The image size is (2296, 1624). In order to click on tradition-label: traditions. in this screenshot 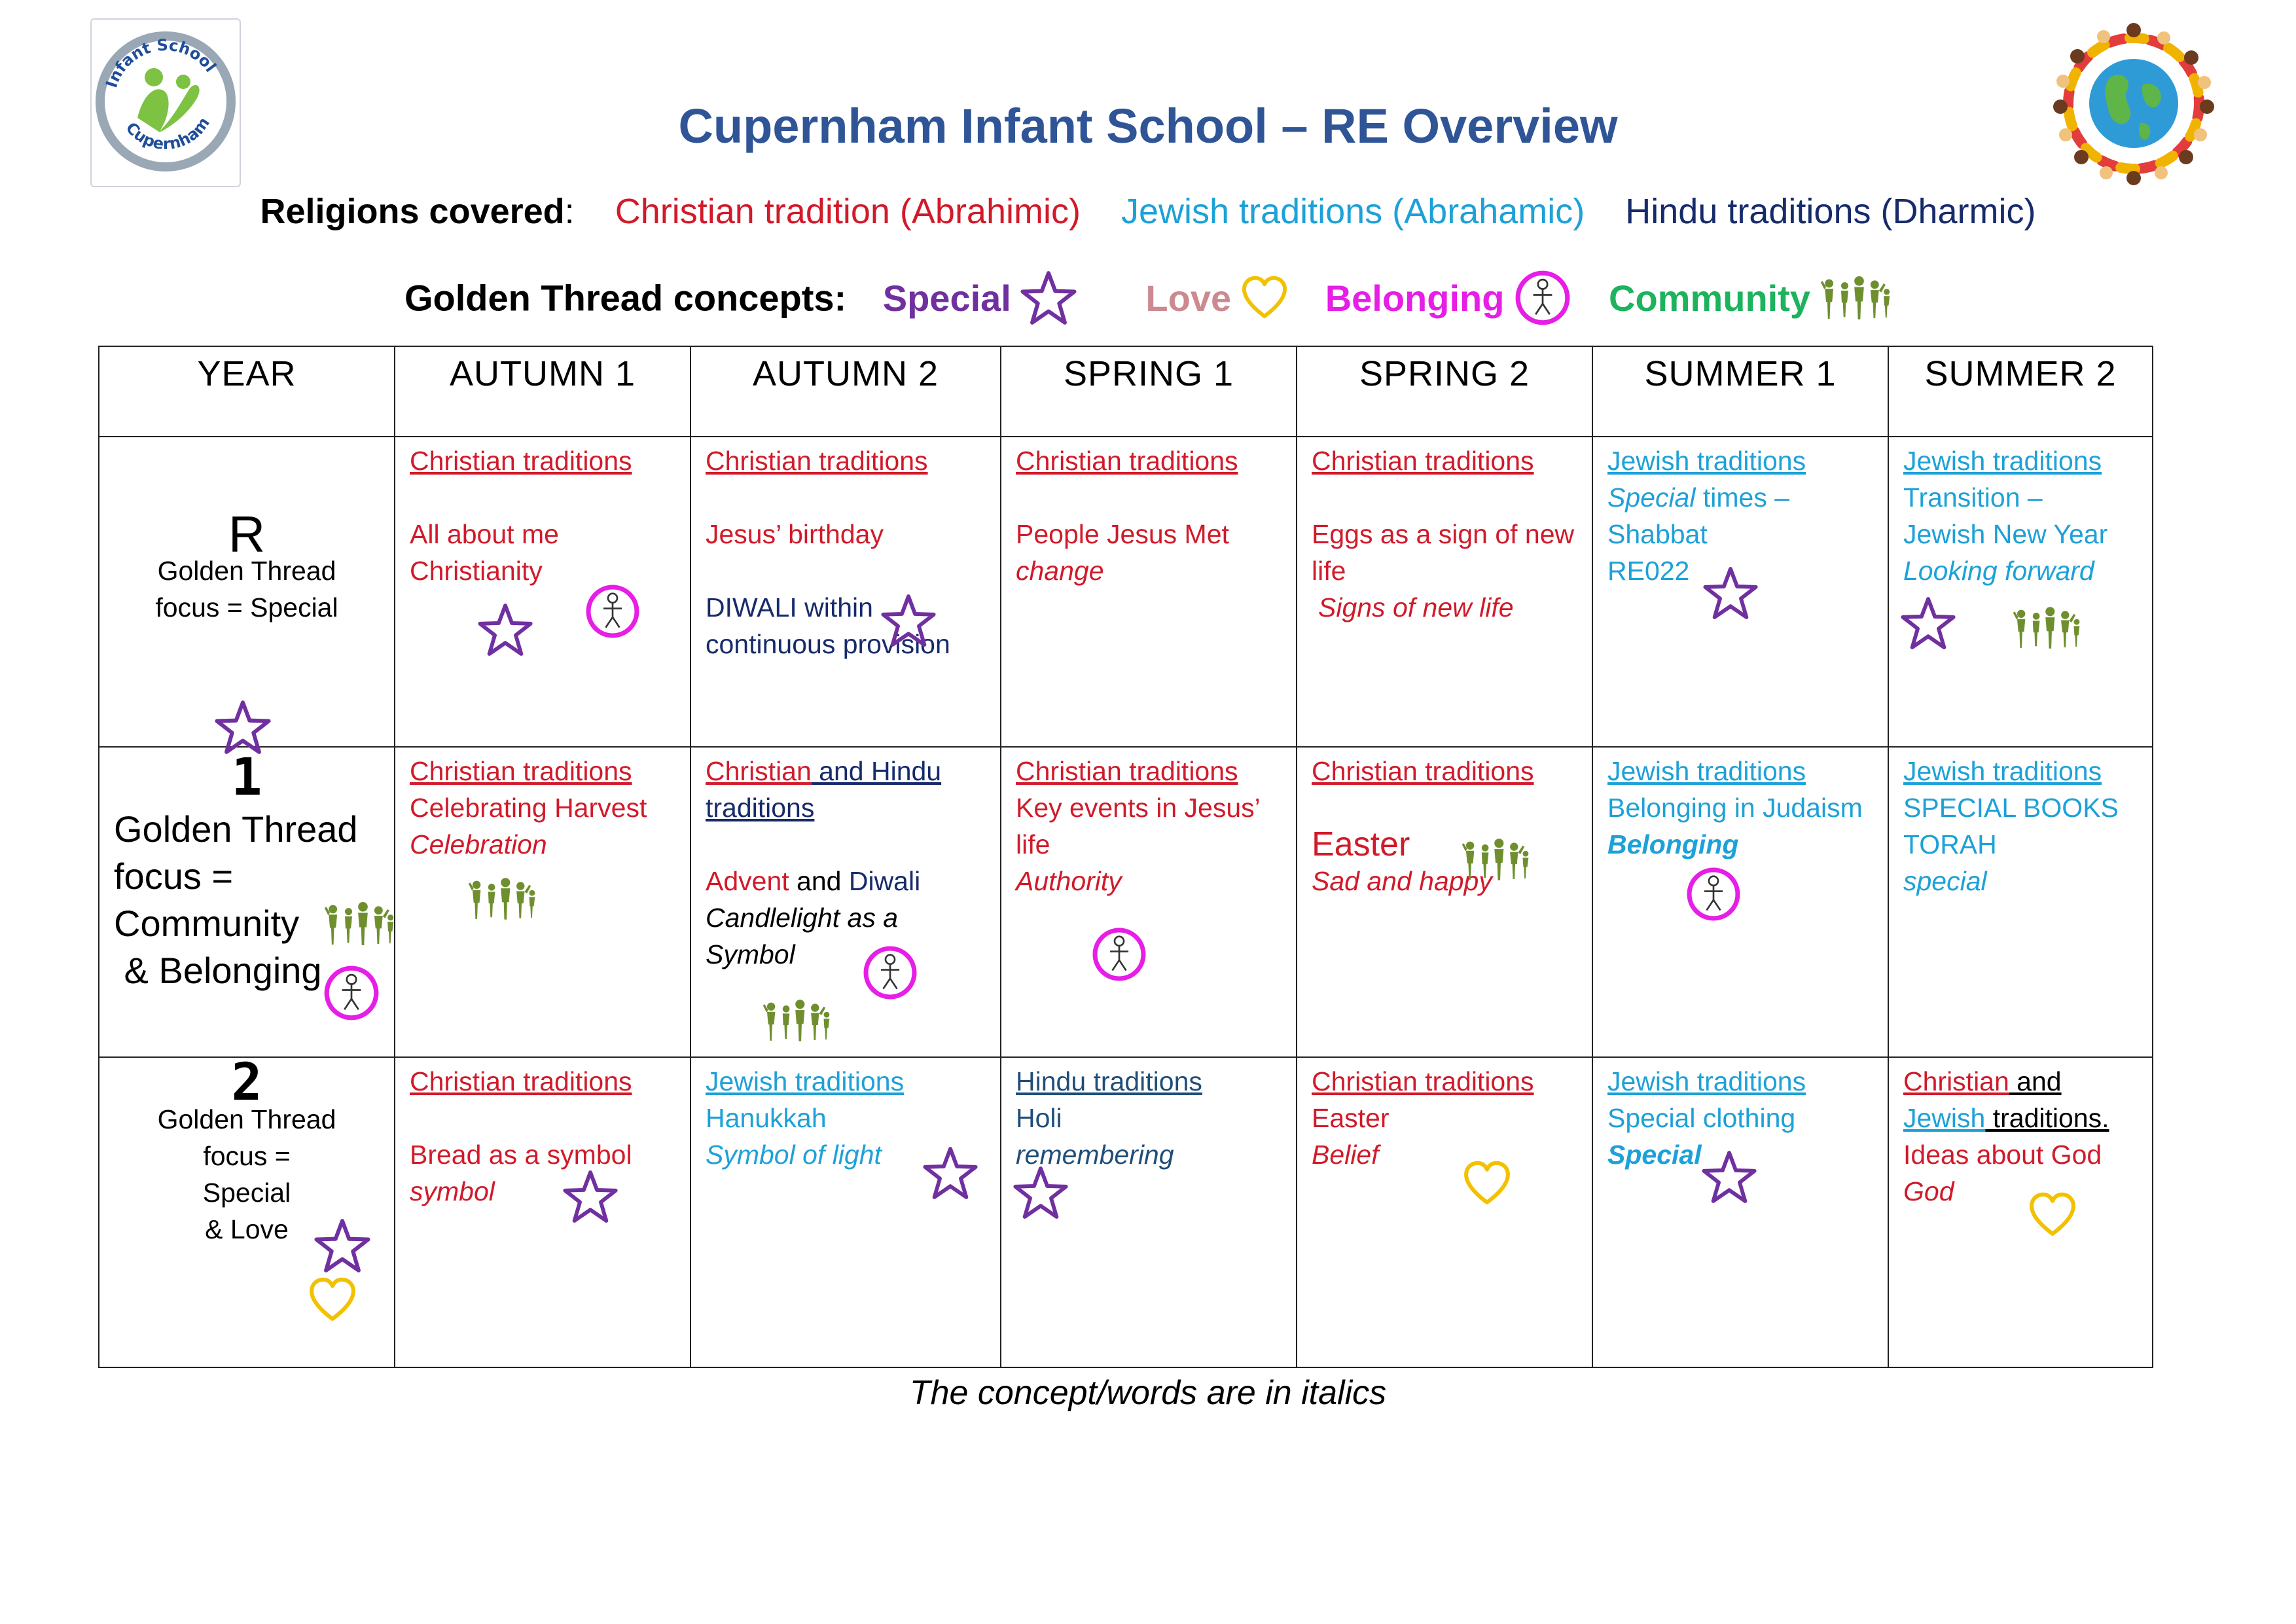, I will do `click(2047, 1118)`.